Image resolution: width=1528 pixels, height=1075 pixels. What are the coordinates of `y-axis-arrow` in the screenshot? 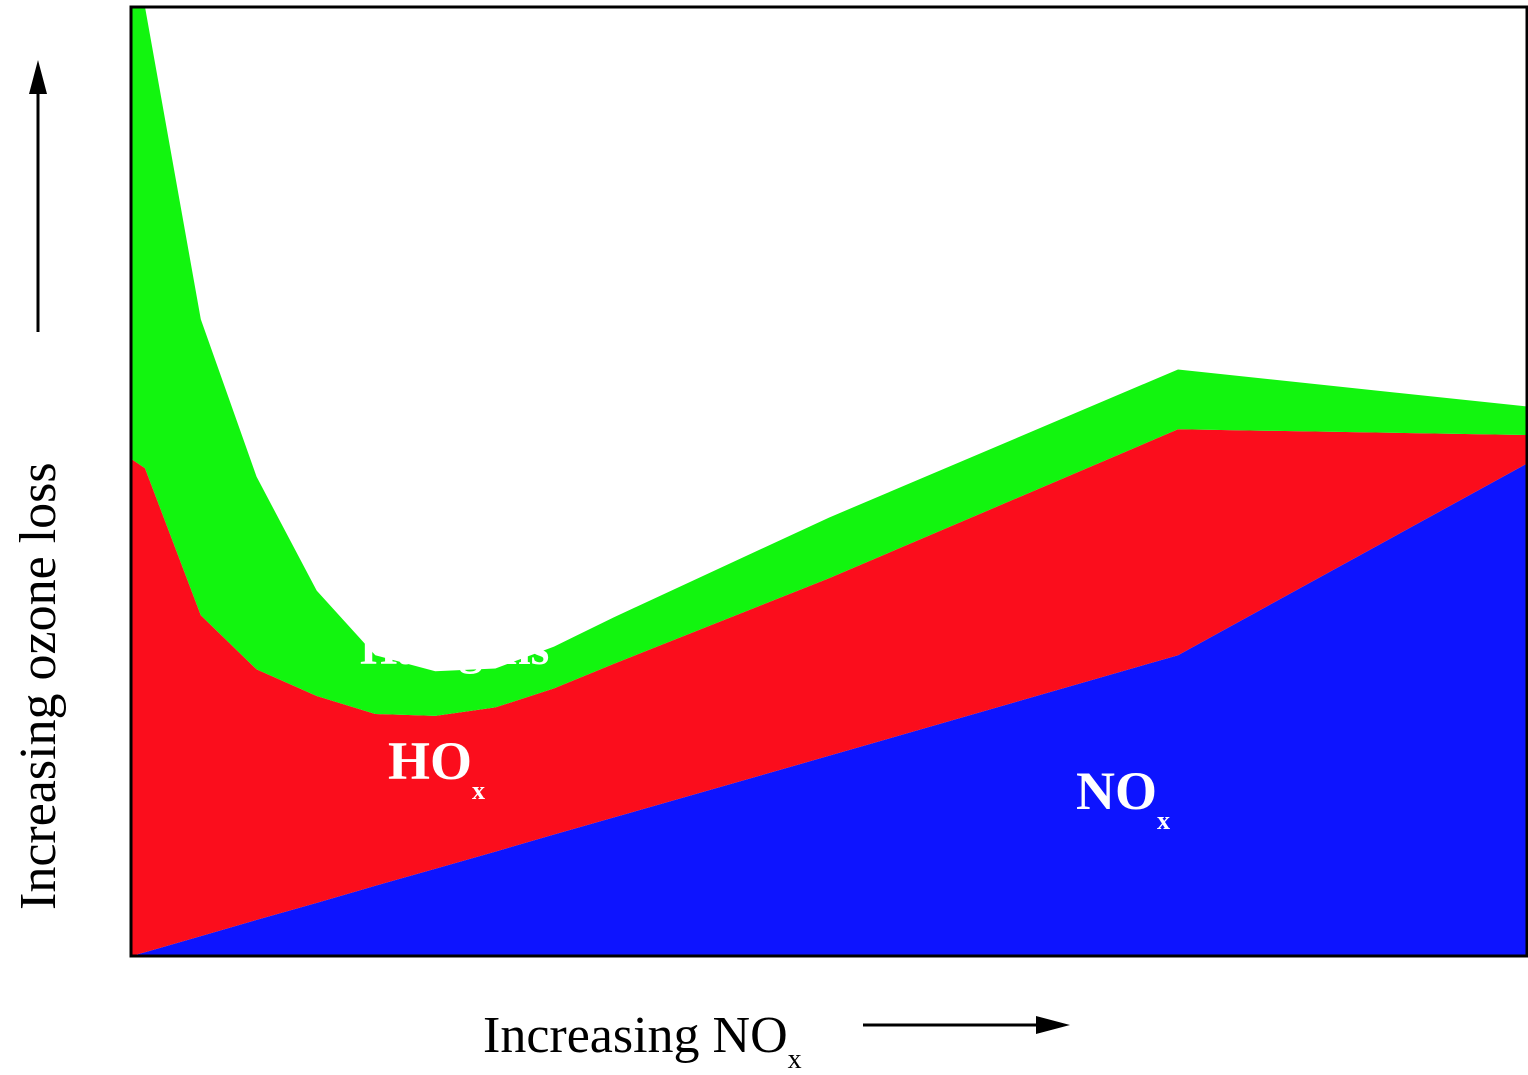 It's located at (38, 196).